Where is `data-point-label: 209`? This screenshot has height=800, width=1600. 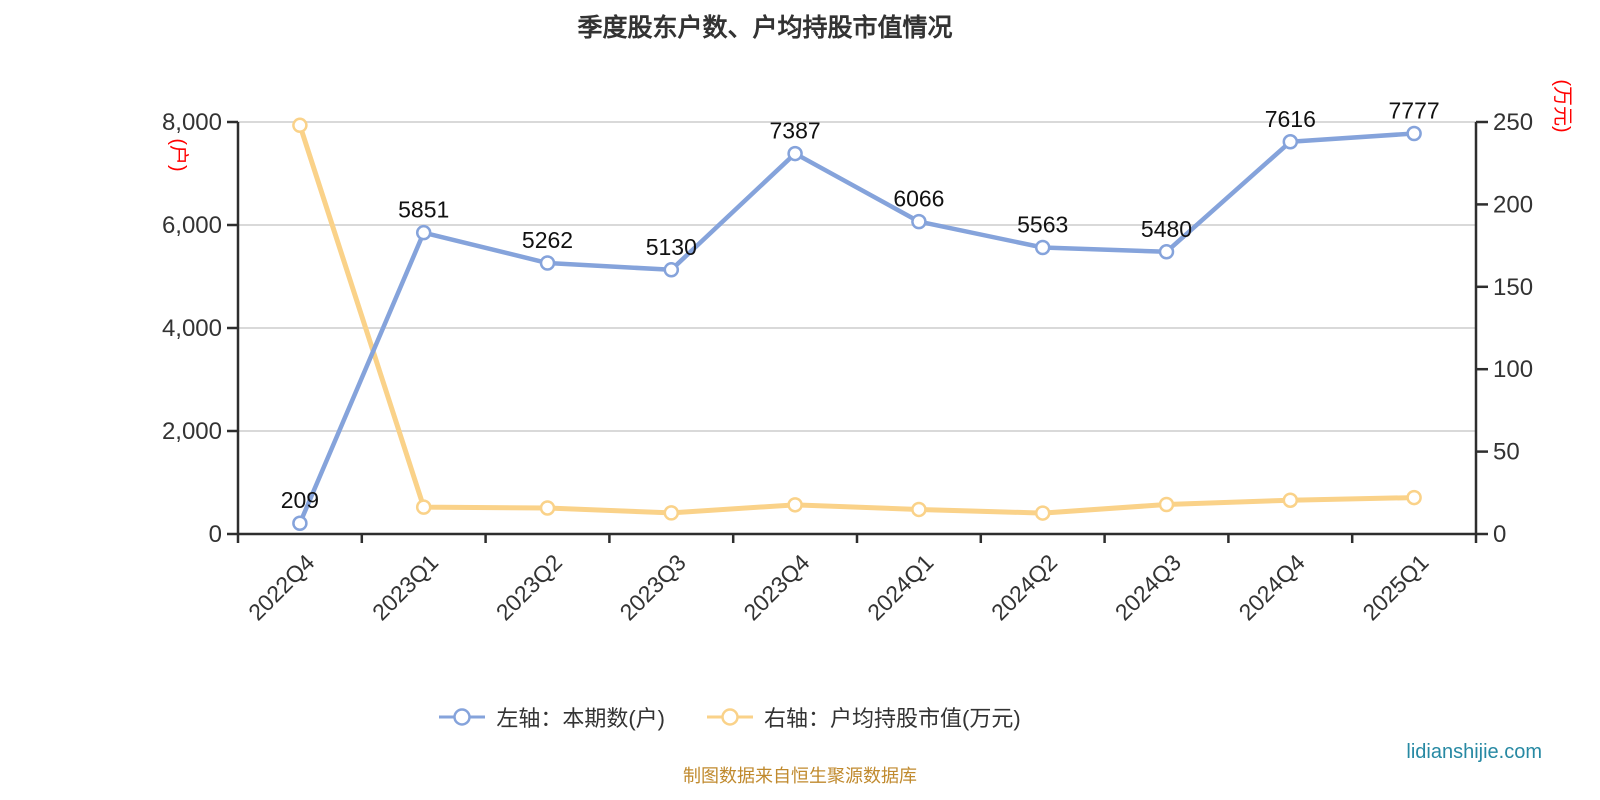 data-point-label: 209 is located at coordinates (300, 500).